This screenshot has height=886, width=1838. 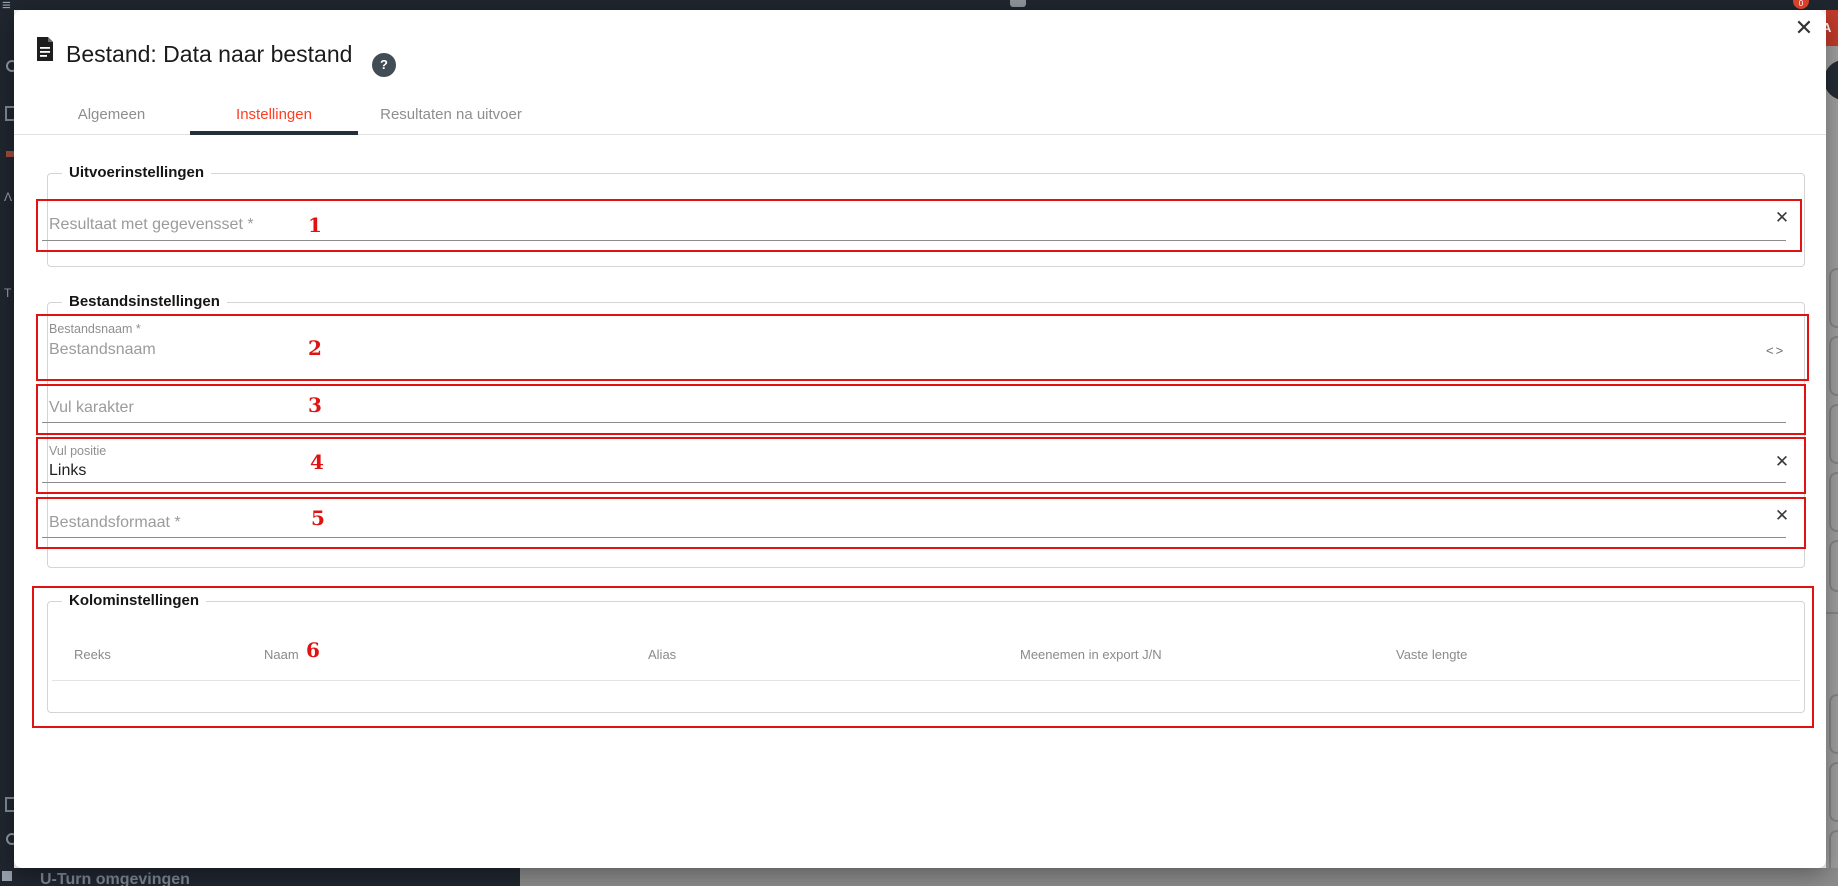 What do you see at coordinates (1091, 654) in the screenshot?
I see `column-header-meenemen-in-export: Meenemen in export J/N` at bounding box center [1091, 654].